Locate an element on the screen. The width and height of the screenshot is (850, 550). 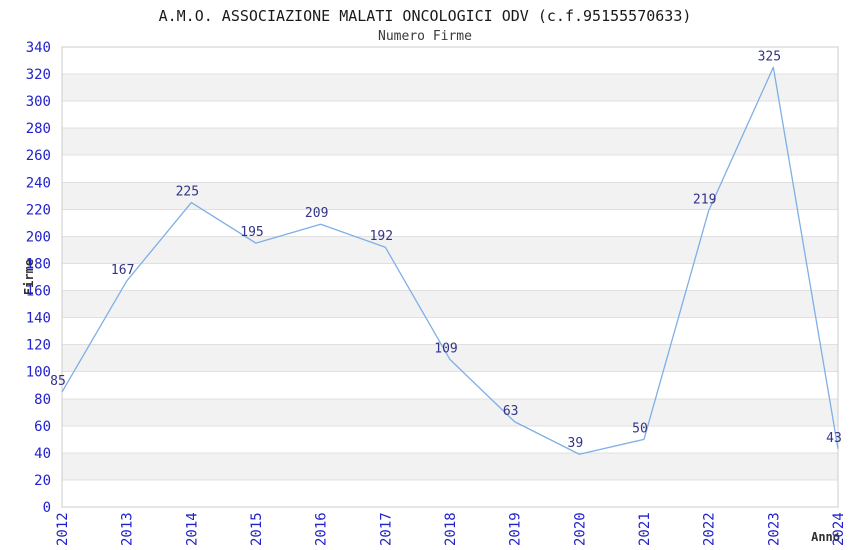
x-tick-label: 2022 is located at coordinates (710, 529).